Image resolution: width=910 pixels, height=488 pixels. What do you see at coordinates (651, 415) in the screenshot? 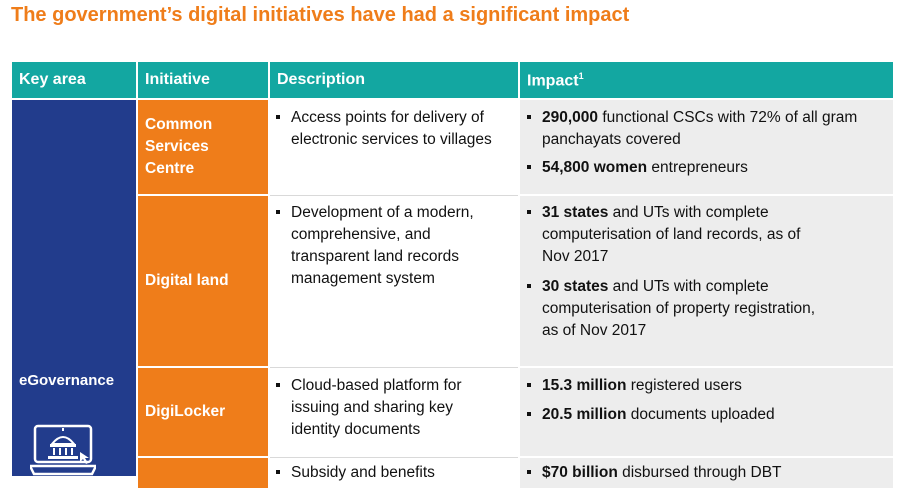
I see `impact-bullet: 20.5 million documents uploaded` at bounding box center [651, 415].